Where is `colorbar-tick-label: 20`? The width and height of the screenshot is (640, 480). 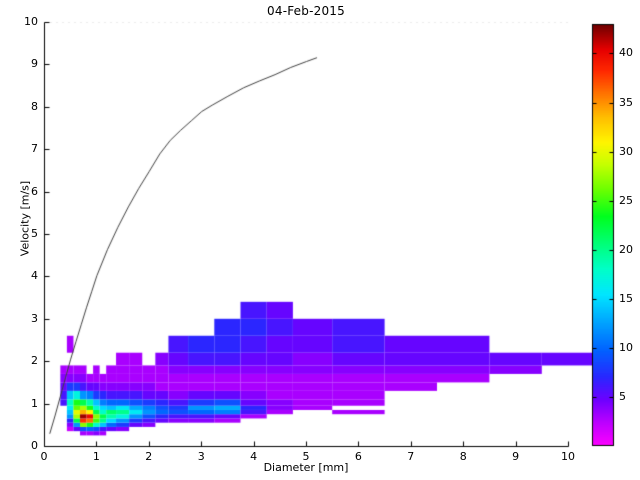
colorbar-tick-label: 20 is located at coordinates (626, 249).